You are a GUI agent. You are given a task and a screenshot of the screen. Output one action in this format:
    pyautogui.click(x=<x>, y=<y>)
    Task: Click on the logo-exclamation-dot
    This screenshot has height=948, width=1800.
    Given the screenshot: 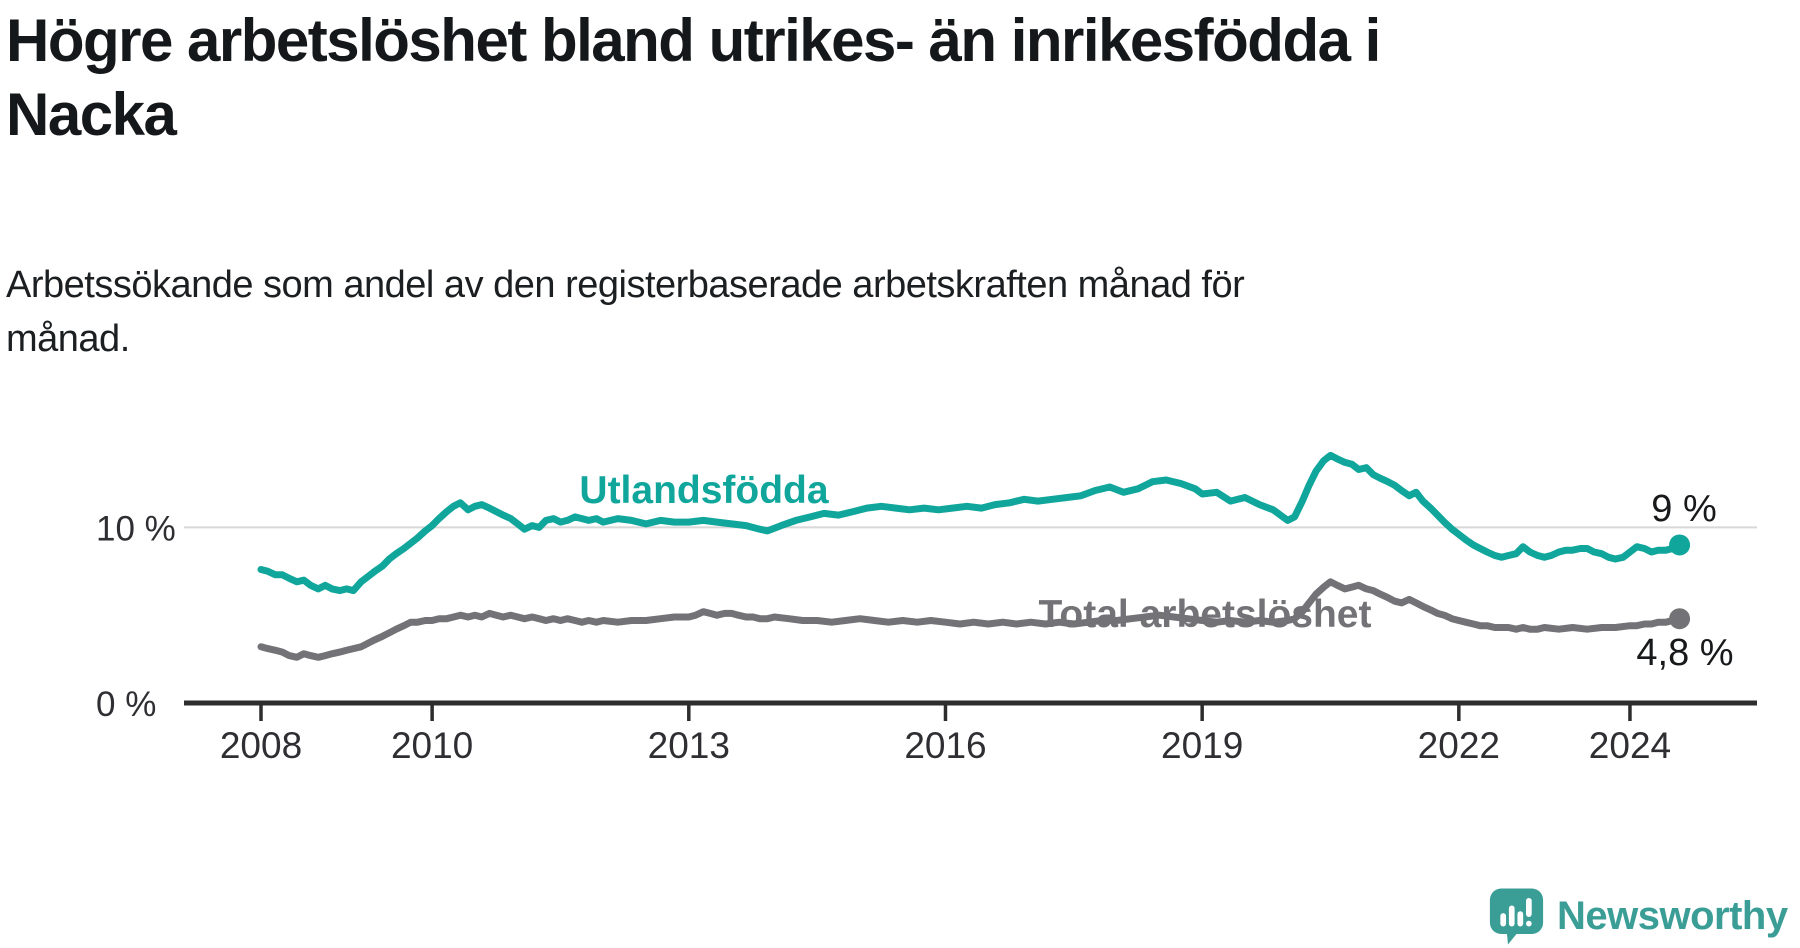 What is the action you would take?
    pyautogui.click(x=1529, y=923)
    